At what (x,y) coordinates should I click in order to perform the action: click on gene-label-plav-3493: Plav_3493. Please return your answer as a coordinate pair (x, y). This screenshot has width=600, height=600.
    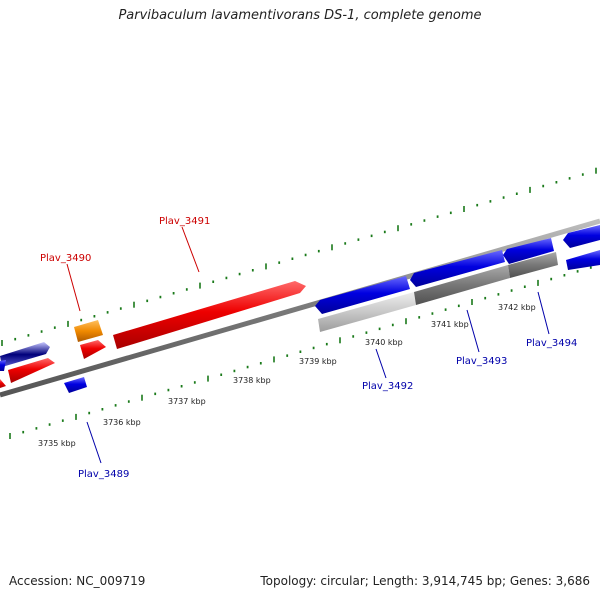
    Looking at the image, I should click on (481, 361).